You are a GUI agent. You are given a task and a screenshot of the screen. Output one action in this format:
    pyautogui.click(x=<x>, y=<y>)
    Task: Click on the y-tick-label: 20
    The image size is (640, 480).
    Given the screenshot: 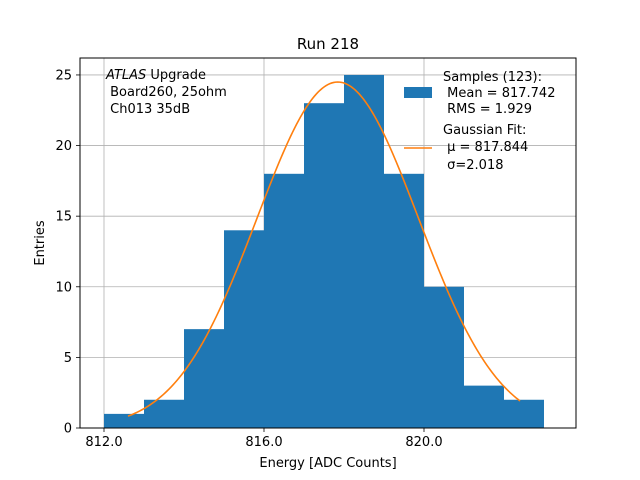 What is the action you would take?
    pyautogui.click(x=63, y=146)
    